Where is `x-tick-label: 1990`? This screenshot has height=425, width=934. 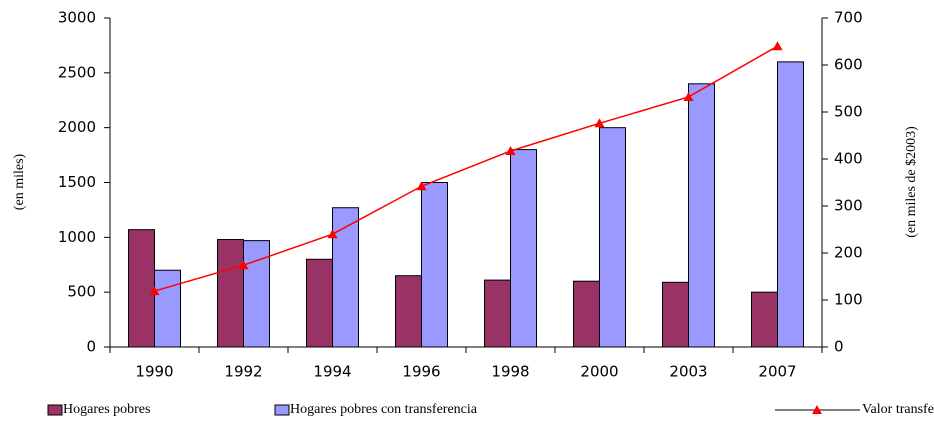 x-tick-label: 1990 is located at coordinates (154, 372).